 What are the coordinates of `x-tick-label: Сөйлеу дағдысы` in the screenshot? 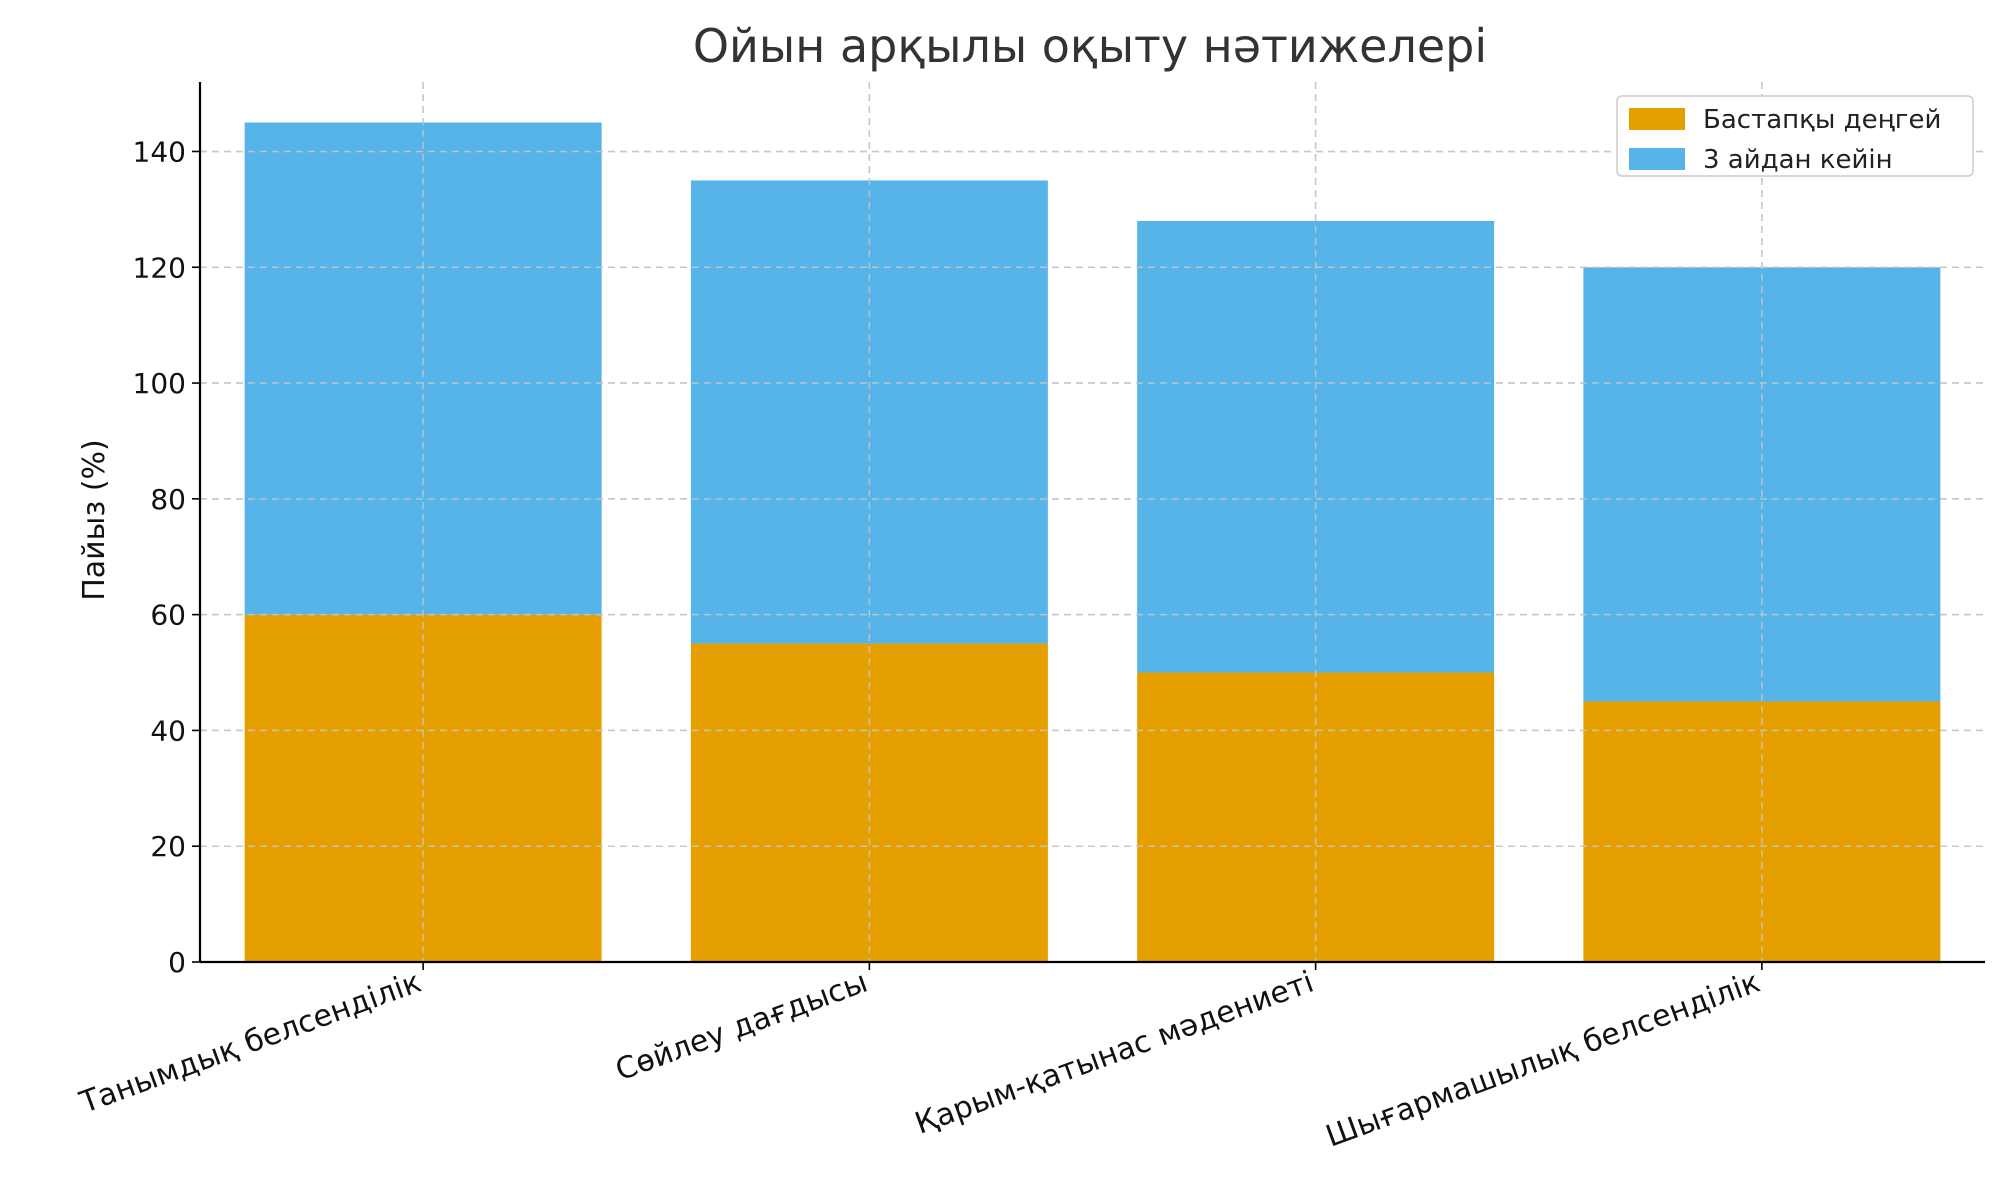 It's located at (741, 1027).